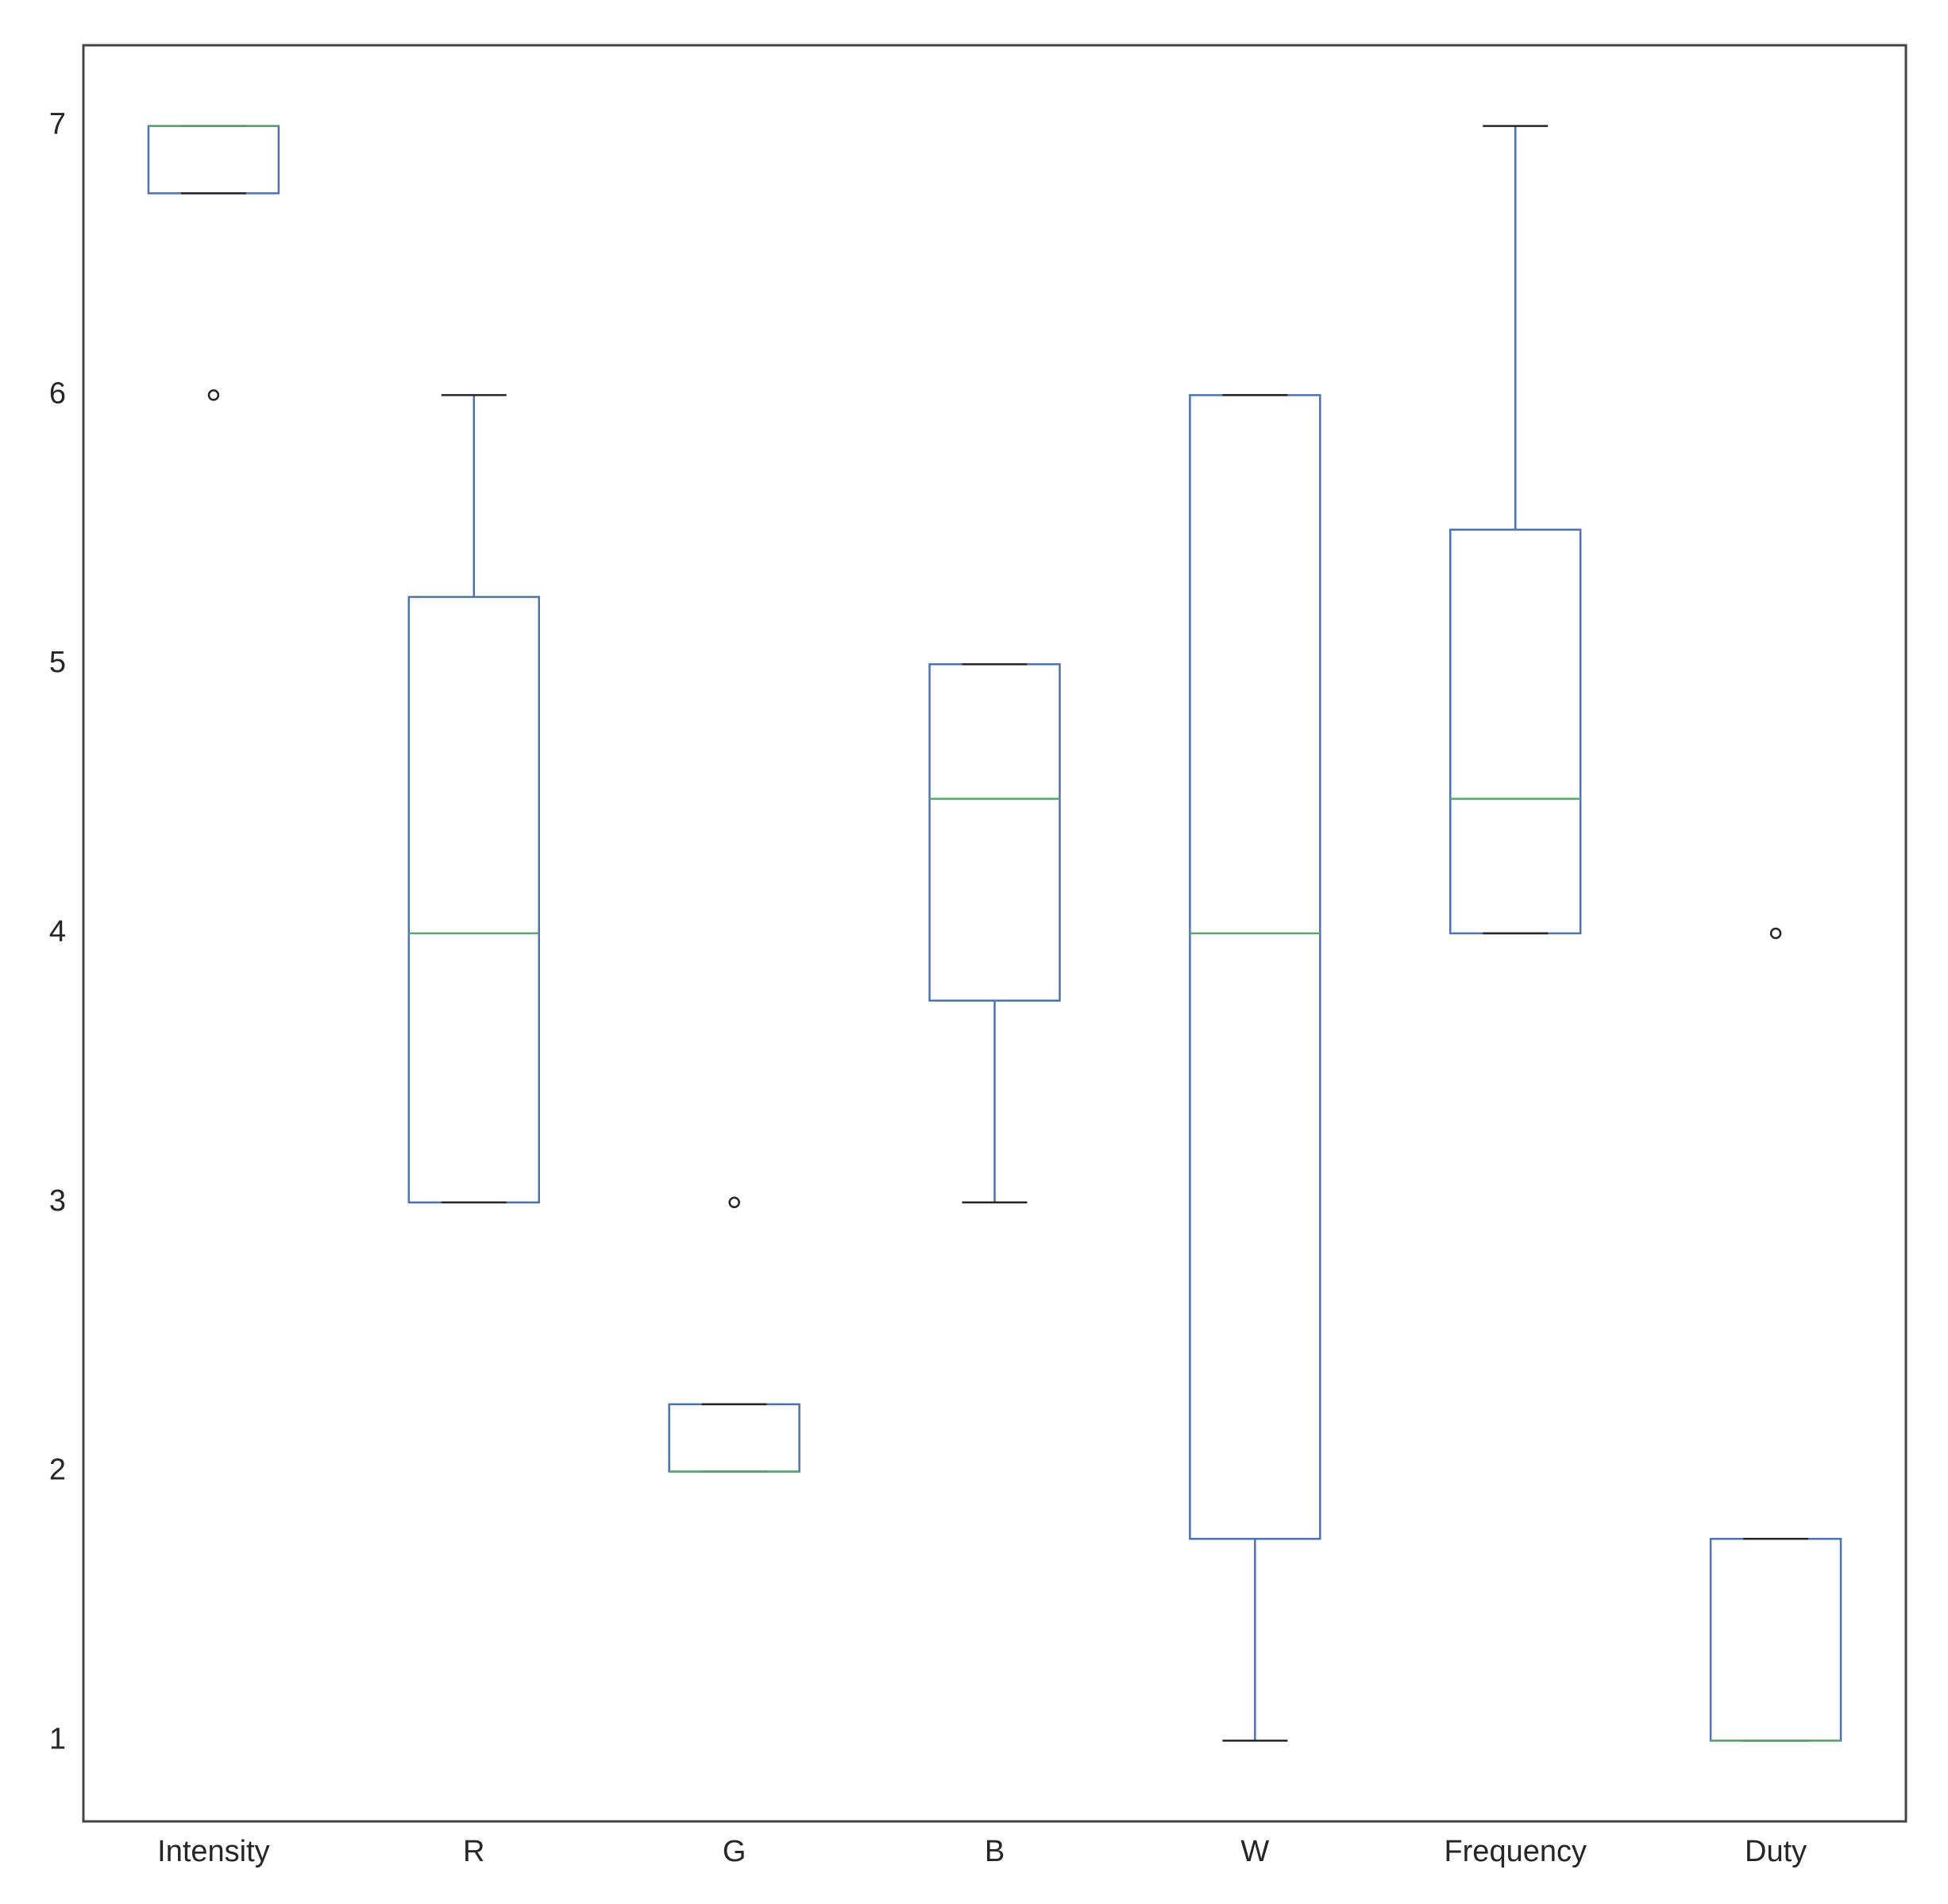 This screenshot has height=1904, width=1948. I want to click on y-tick-label: 4, so click(57, 931).